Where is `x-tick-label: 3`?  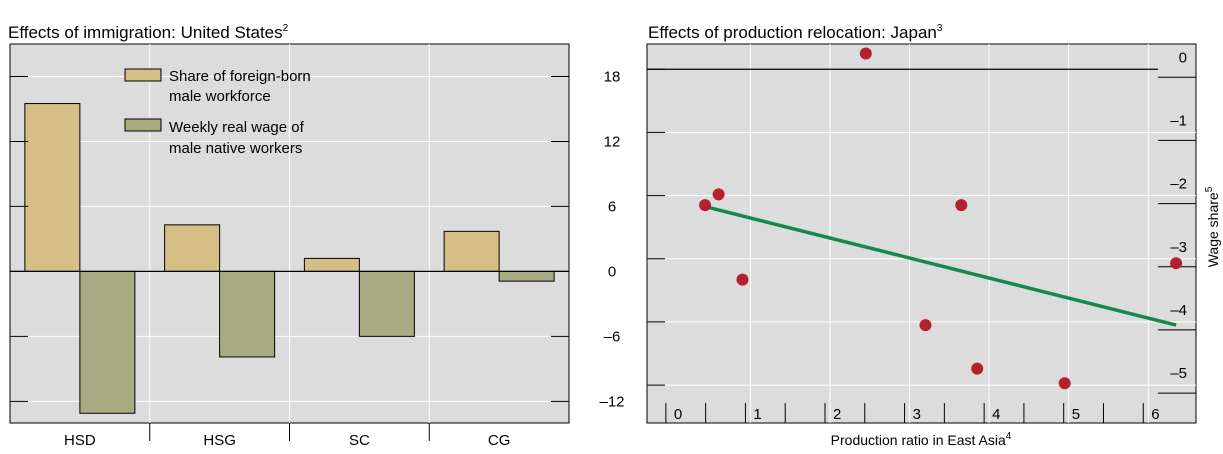 x-tick-label: 3 is located at coordinates (917, 414).